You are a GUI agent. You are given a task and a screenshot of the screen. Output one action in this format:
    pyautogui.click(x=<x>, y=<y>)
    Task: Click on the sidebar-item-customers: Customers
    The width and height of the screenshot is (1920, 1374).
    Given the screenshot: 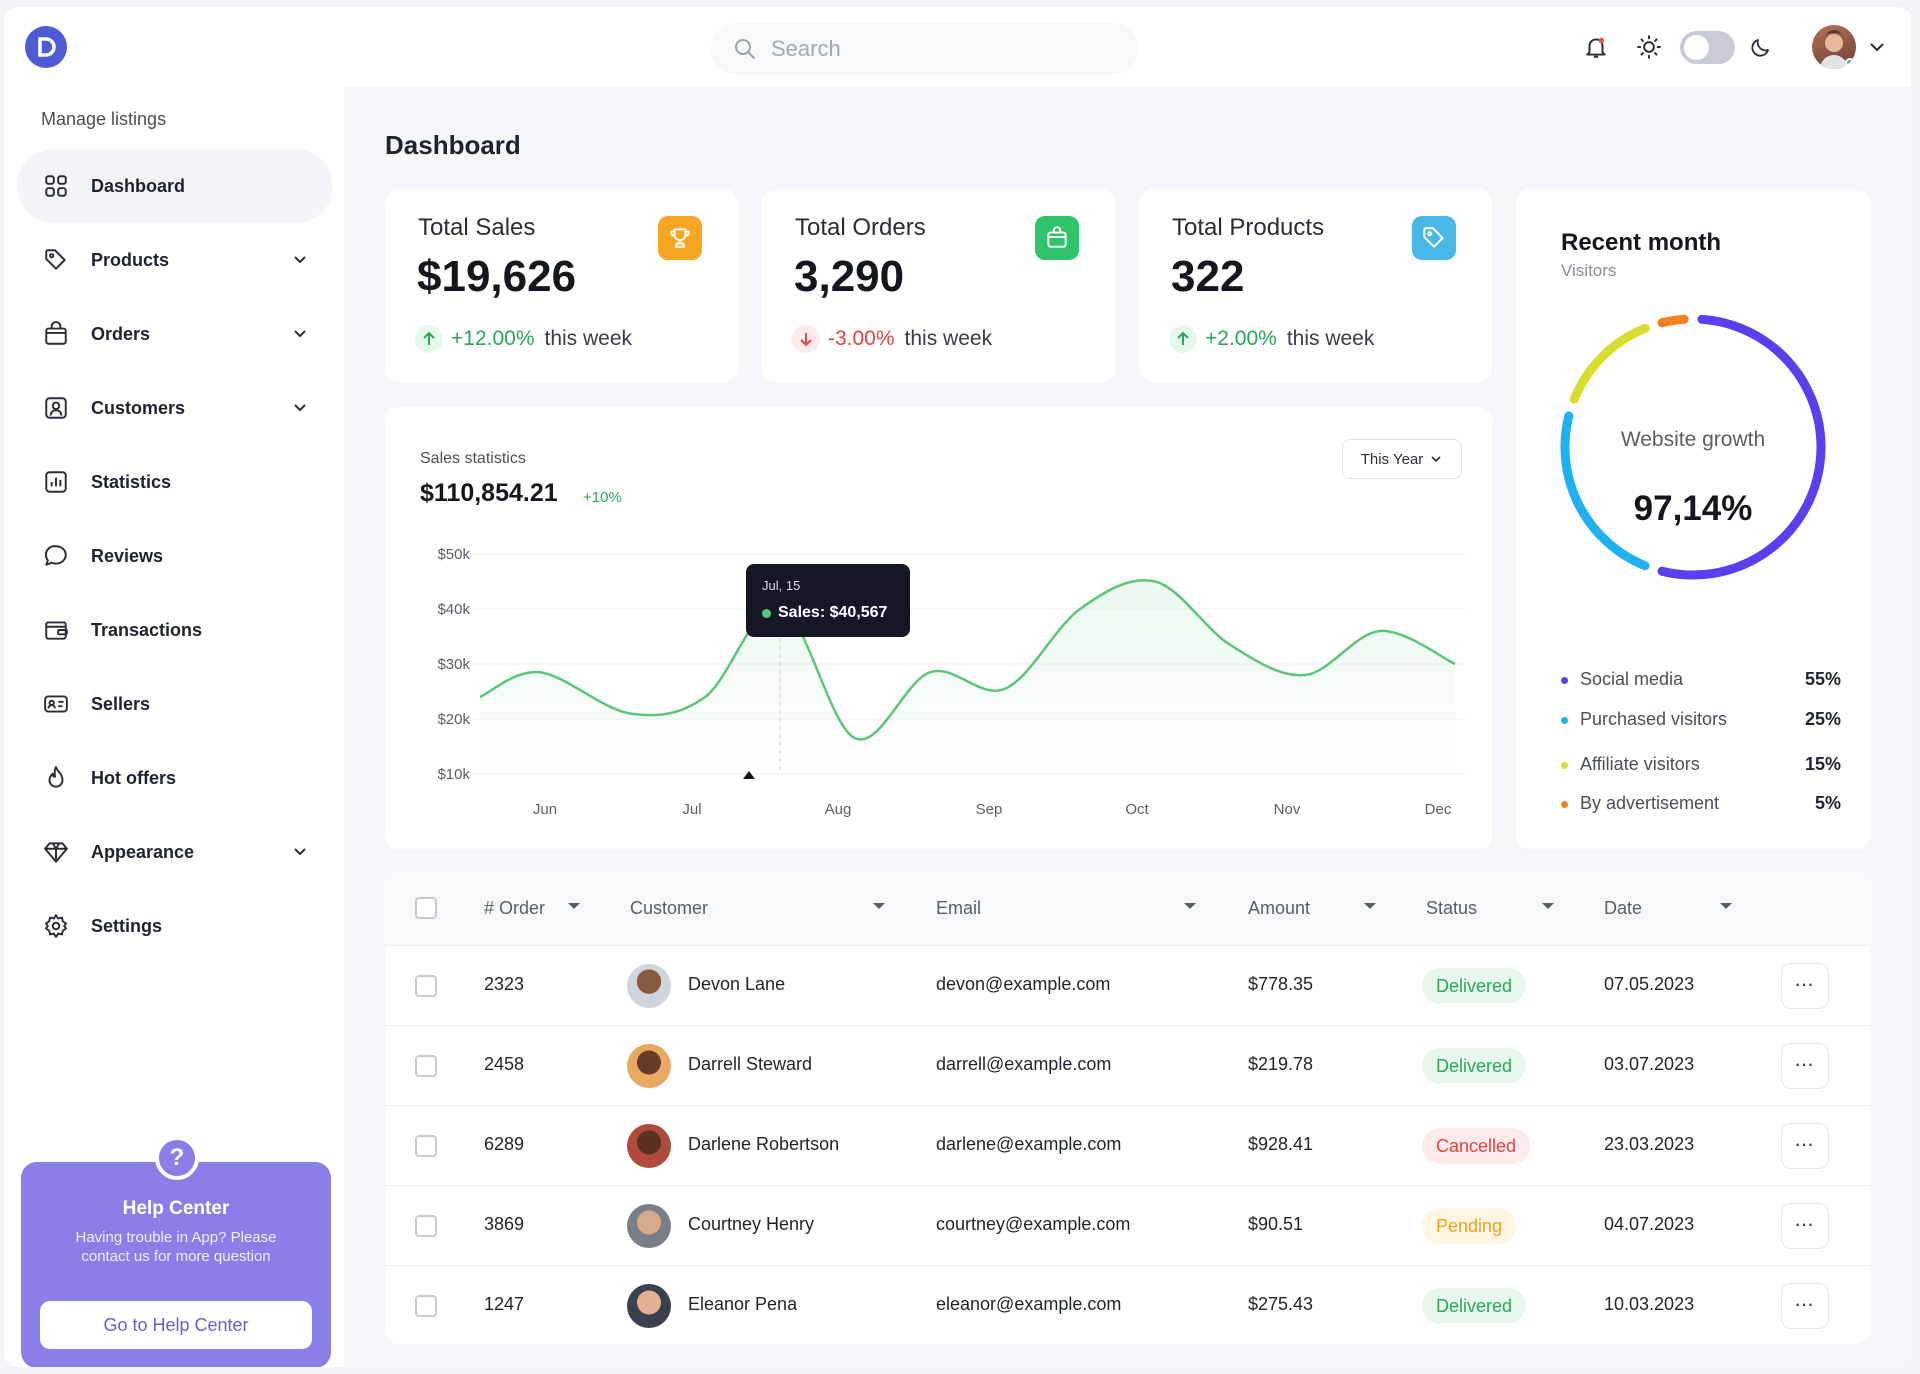 What is the action you would take?
    pyautogui.click(x=175, y=408)
    